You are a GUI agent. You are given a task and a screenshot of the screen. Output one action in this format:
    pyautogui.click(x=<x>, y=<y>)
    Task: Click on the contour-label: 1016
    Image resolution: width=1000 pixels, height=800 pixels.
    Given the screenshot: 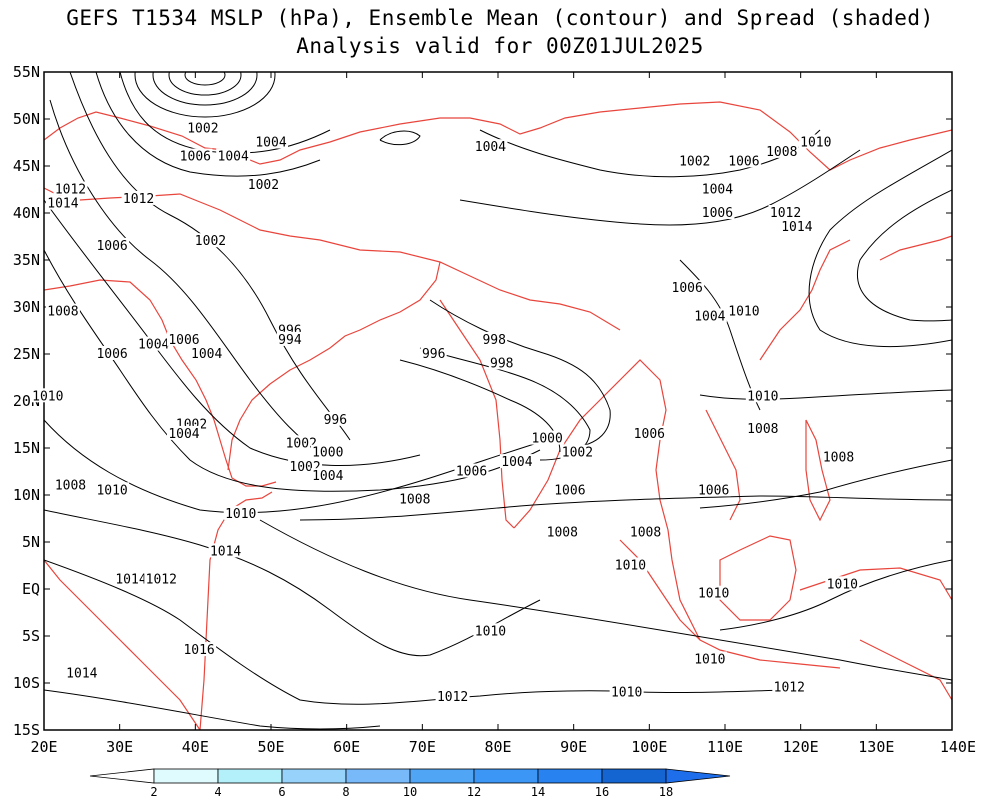 What is the action you would take?
    pyautogui.click(x=198, y=650)
    